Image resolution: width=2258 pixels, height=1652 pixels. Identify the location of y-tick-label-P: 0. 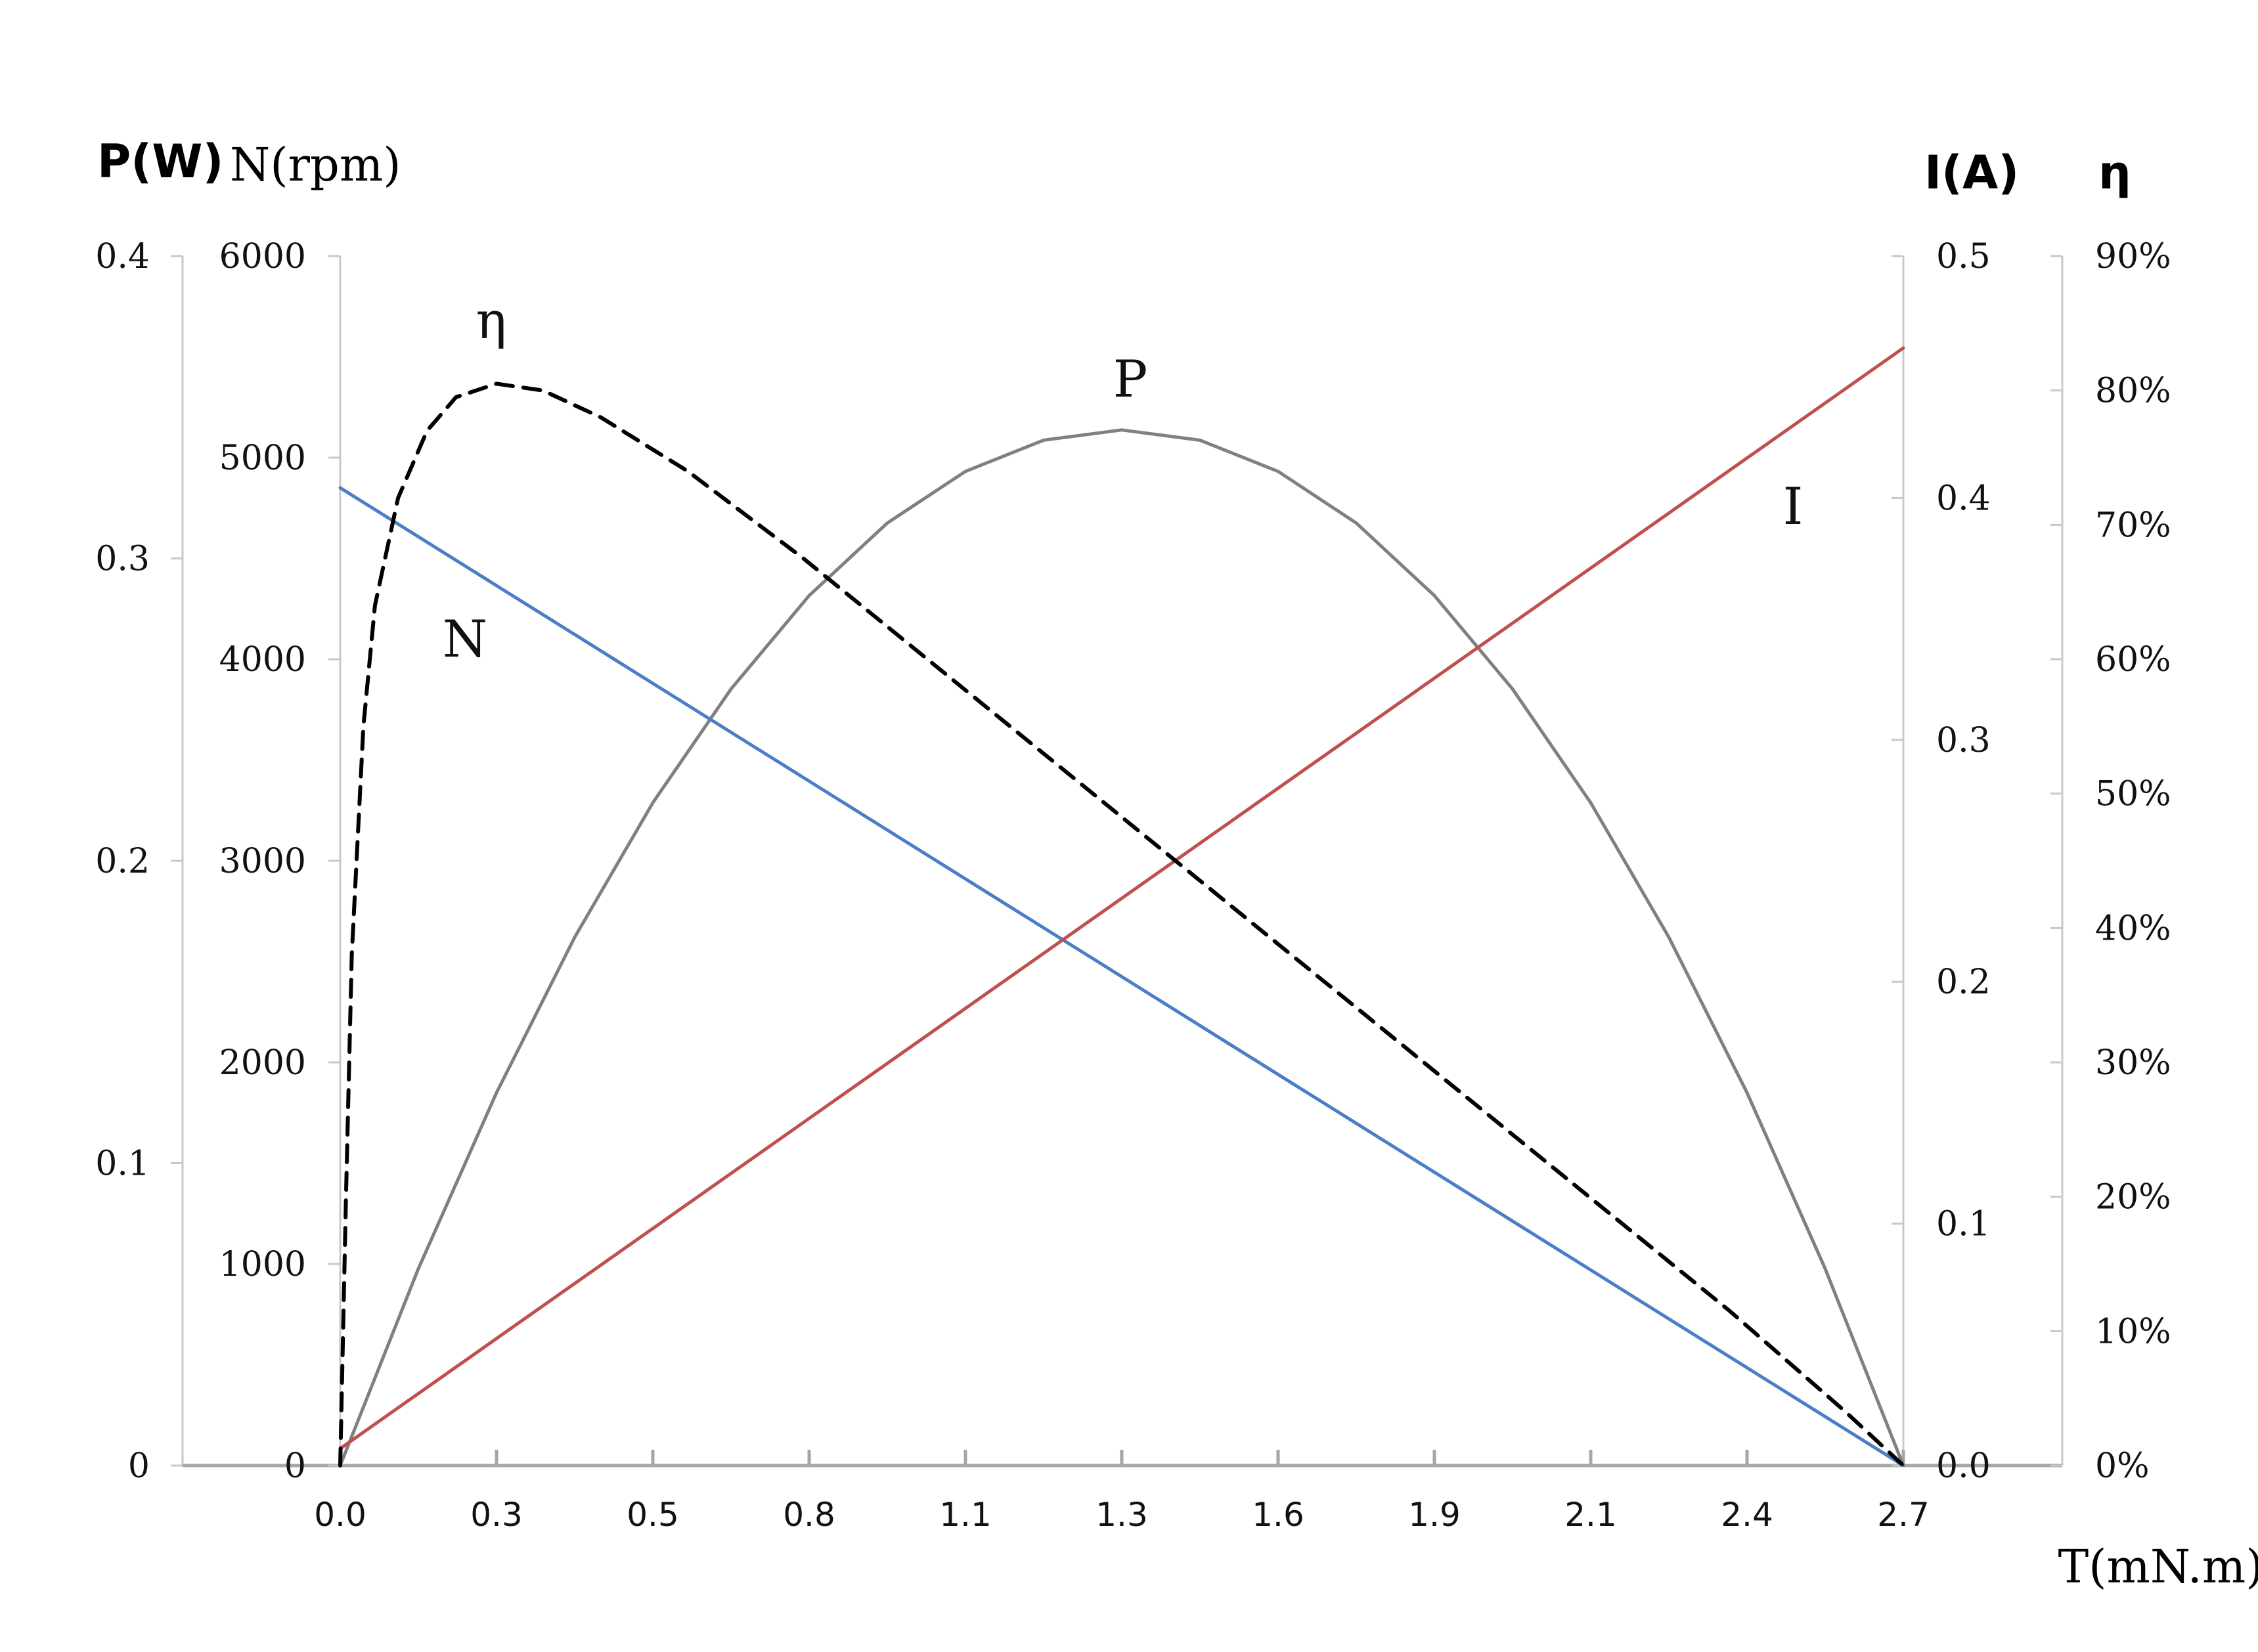
(139, 1466).